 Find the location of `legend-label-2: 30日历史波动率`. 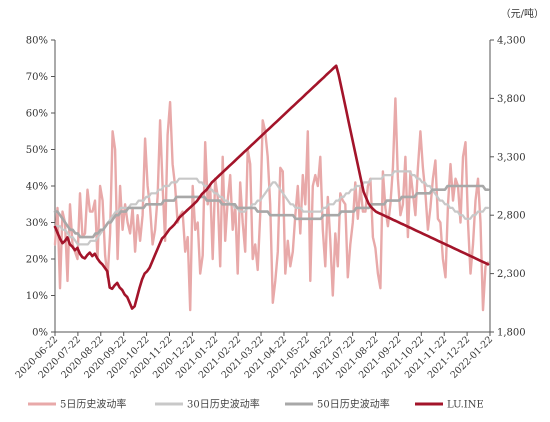

legend-label-2: 30日历史波动率 is located at coordinates (223, 404).